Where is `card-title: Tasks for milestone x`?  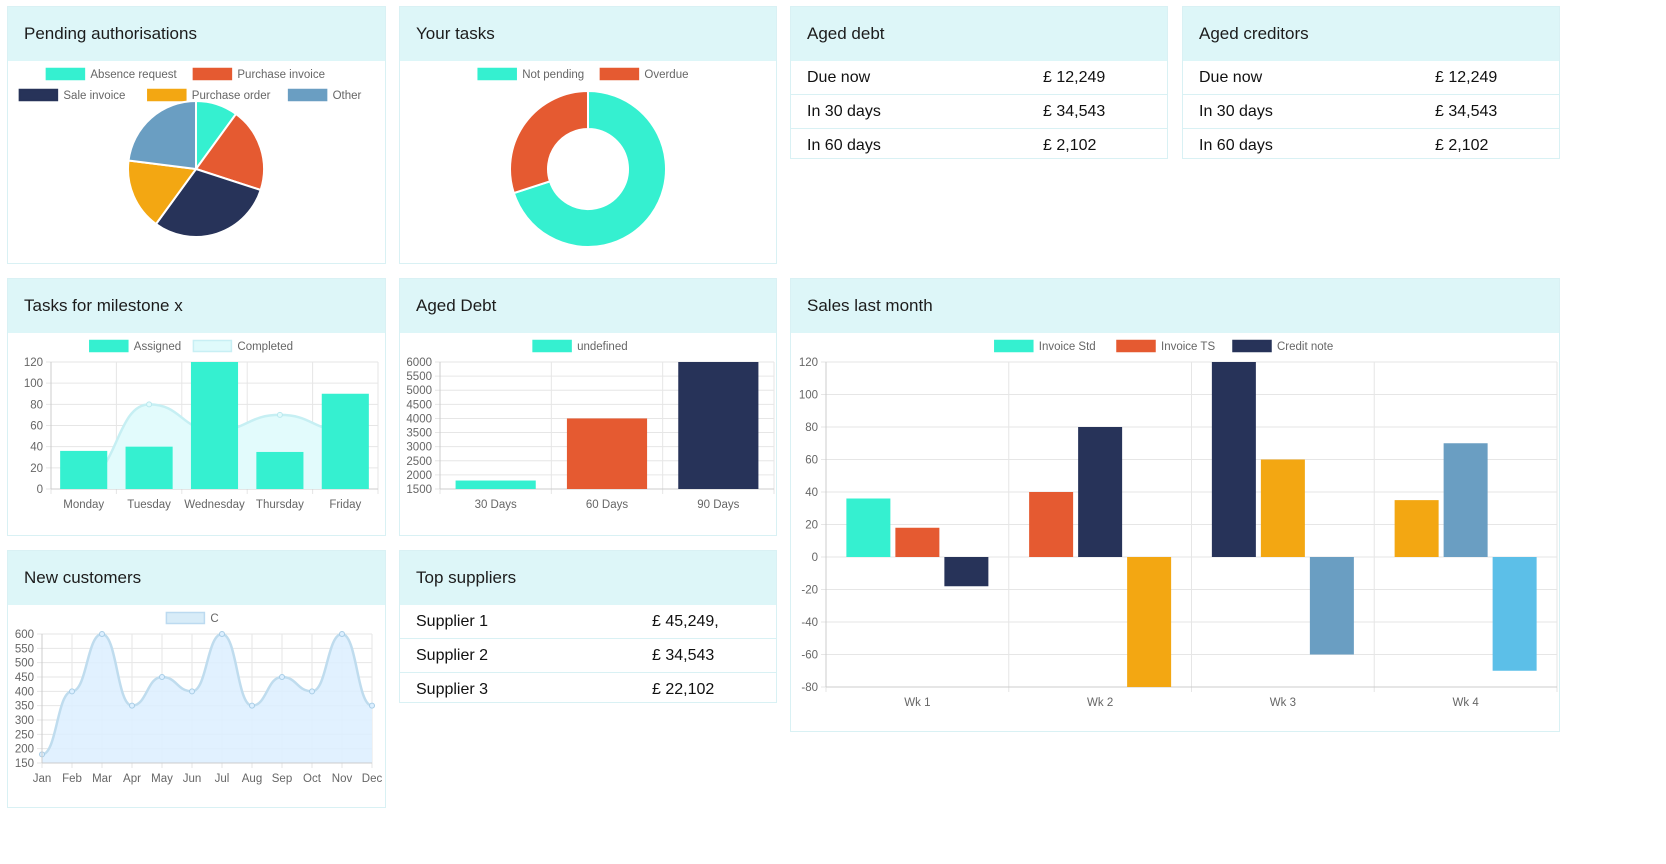
card-title: Tasks for milestone x is located at coordinates (196, 306).